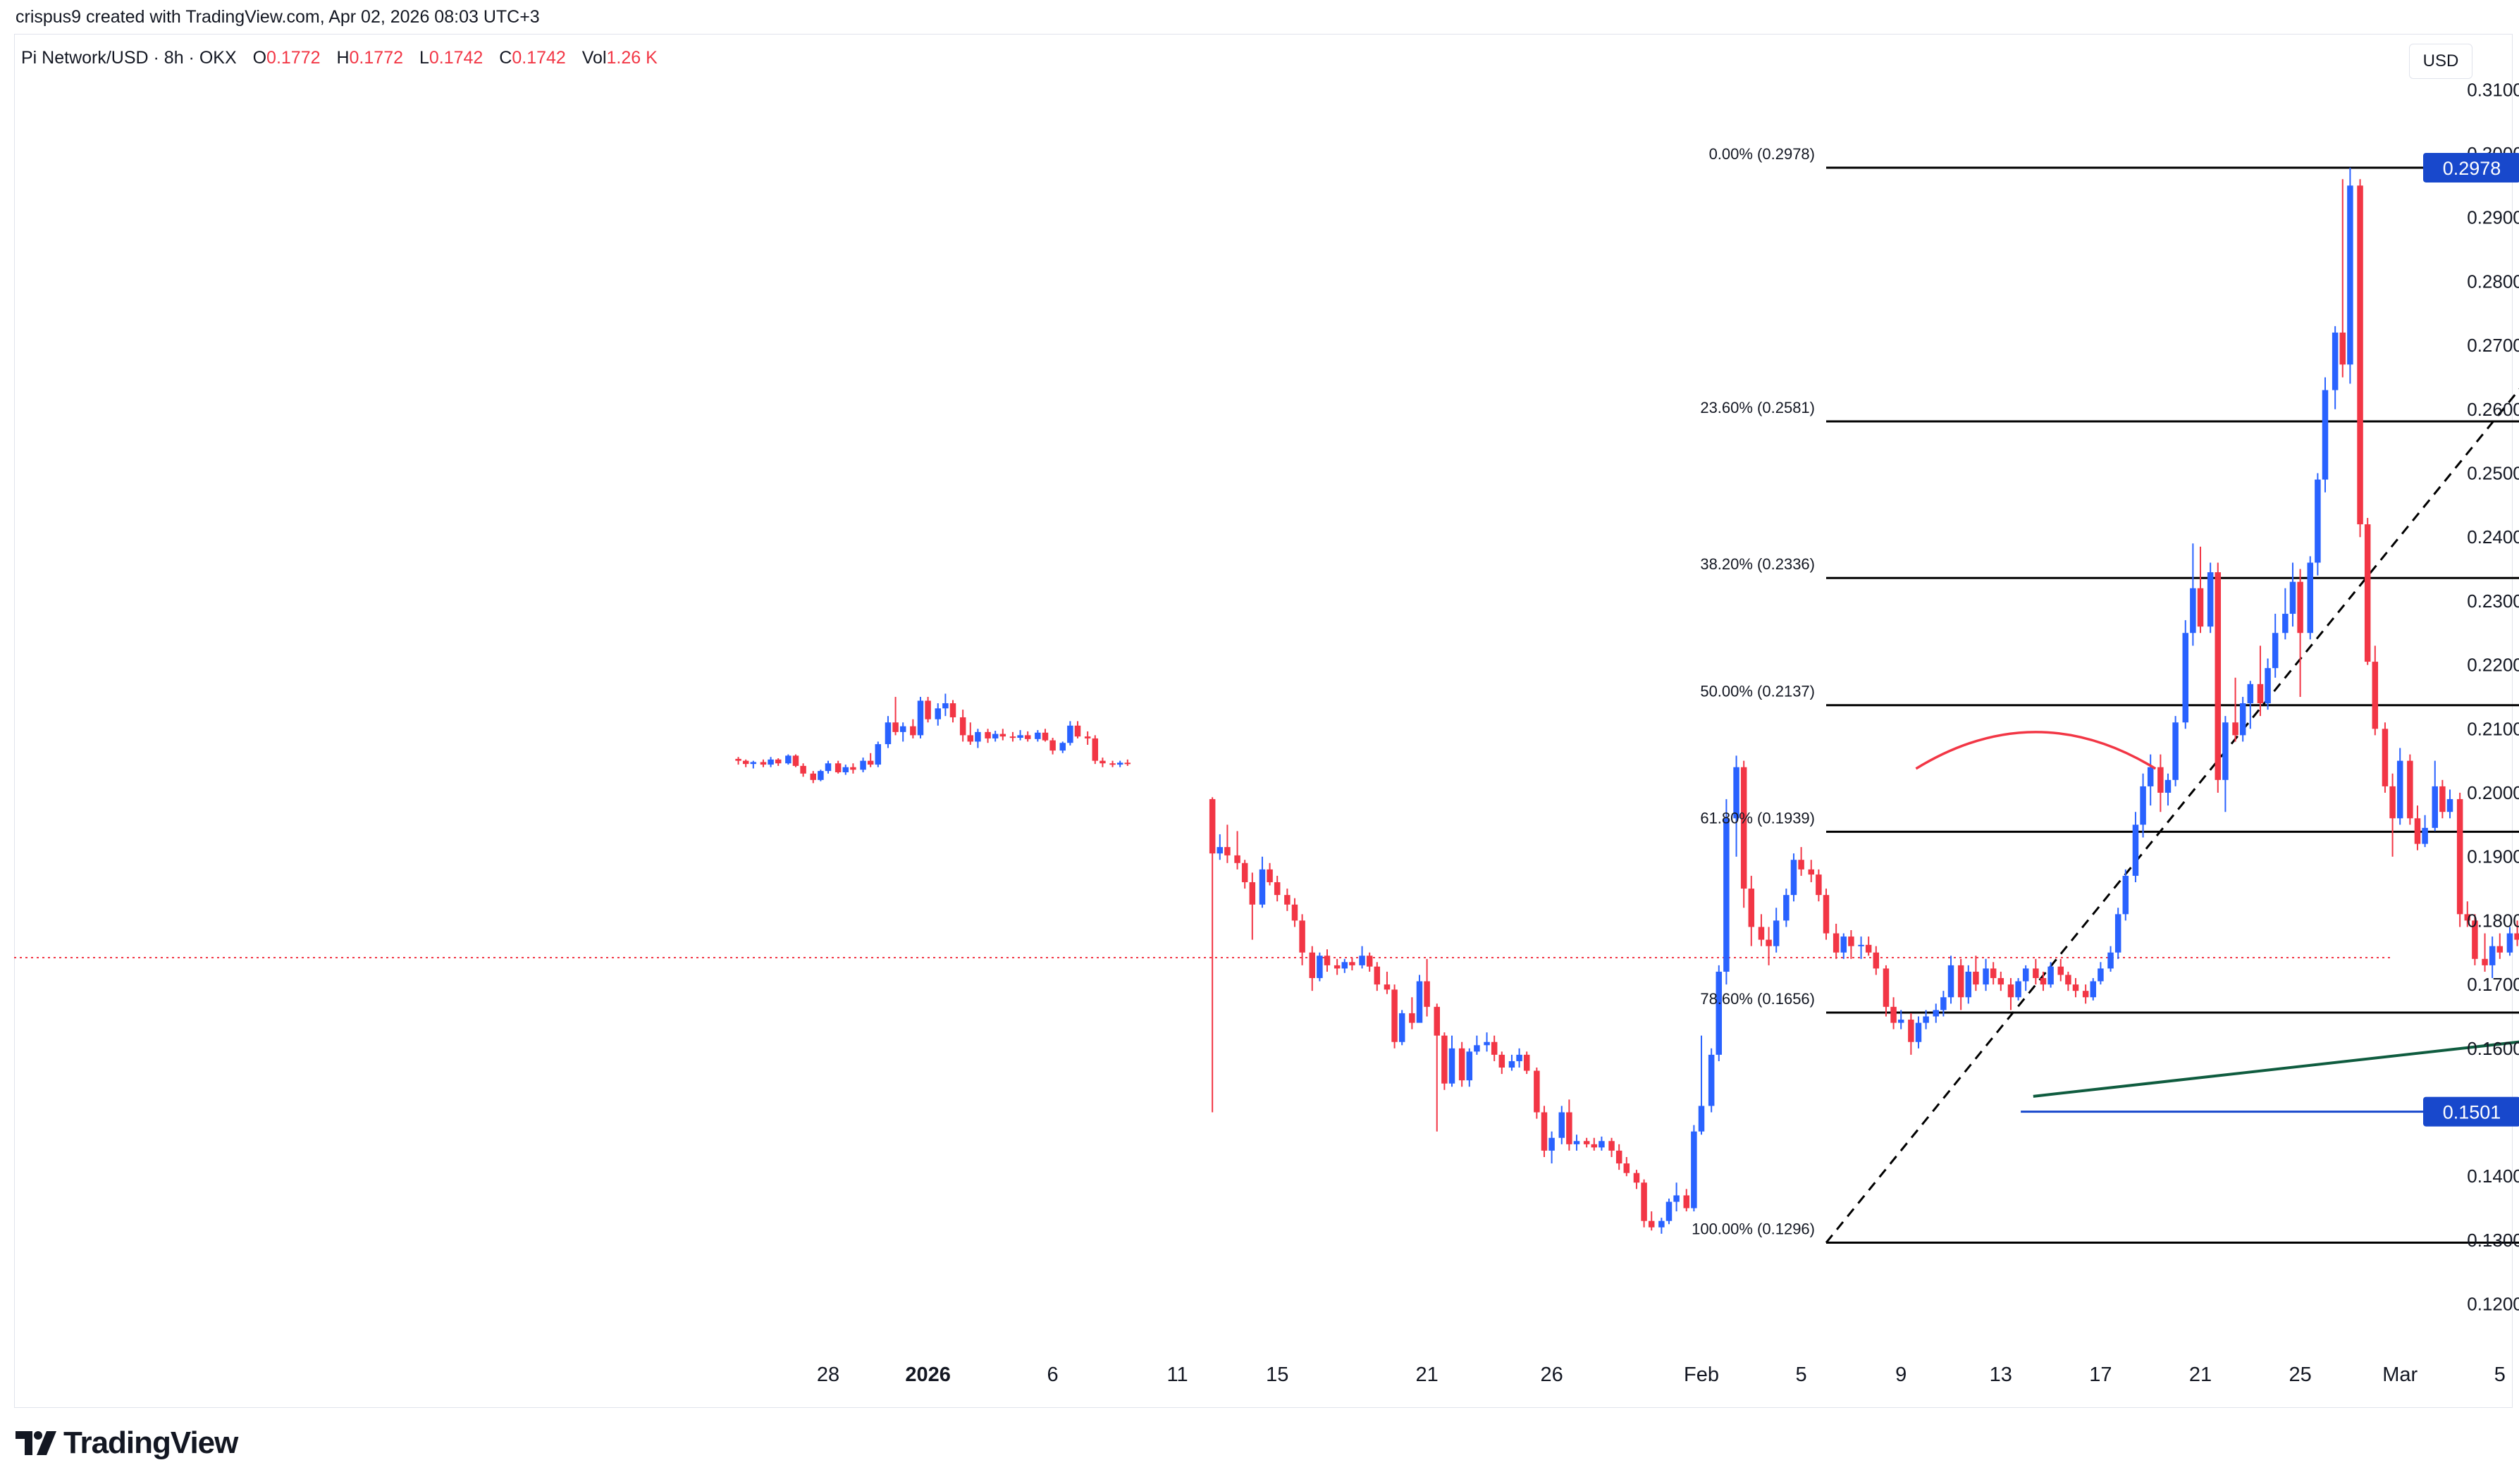 The image size is (2519, 1484). I want to click on open-label: O, so click(259, 58).